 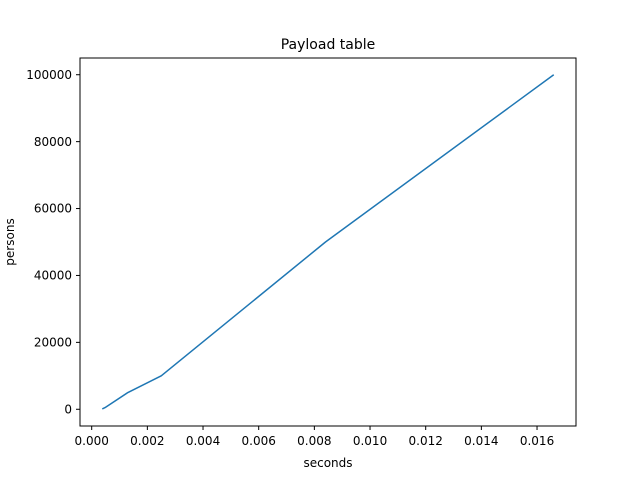 I want to click on y-axis: 0 20000 40000 60000 80000 100000, so click(x=53, y=242).